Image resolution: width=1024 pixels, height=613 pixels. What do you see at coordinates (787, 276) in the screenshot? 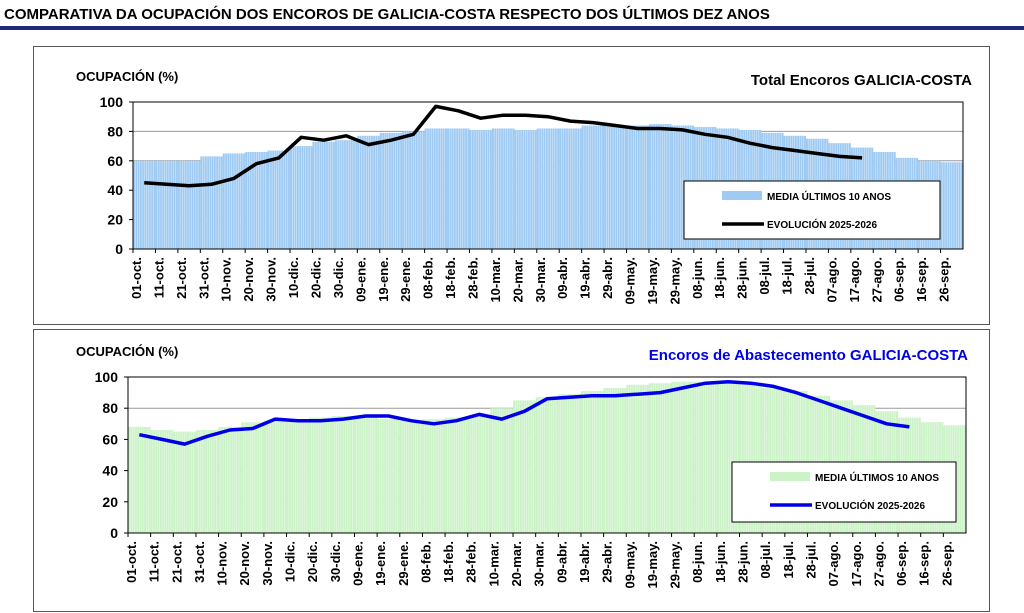
I see `x-tick-label: 18-jul.` at bounding box center [787, 276].